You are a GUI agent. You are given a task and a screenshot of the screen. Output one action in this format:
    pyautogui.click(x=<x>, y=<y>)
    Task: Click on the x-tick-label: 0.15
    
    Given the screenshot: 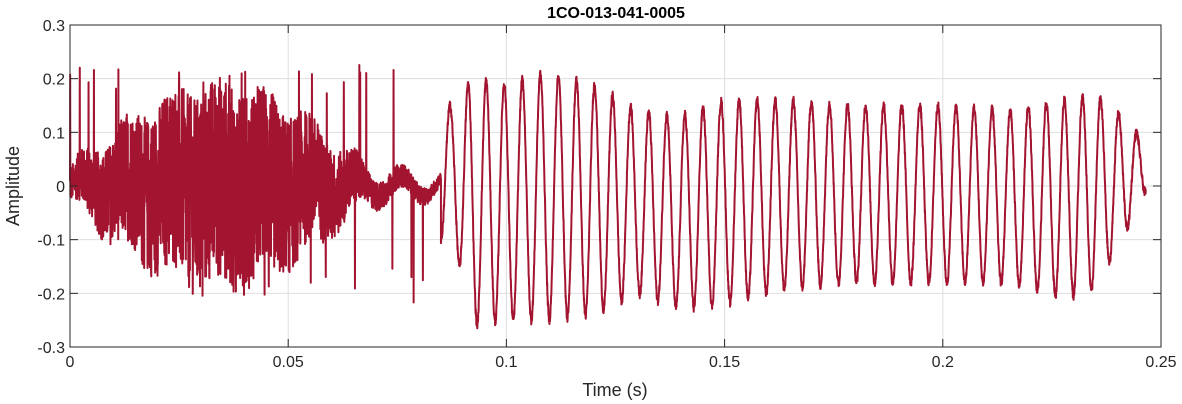 What is the action you would take?
    pyautogui.click(x=724, y=362)
    